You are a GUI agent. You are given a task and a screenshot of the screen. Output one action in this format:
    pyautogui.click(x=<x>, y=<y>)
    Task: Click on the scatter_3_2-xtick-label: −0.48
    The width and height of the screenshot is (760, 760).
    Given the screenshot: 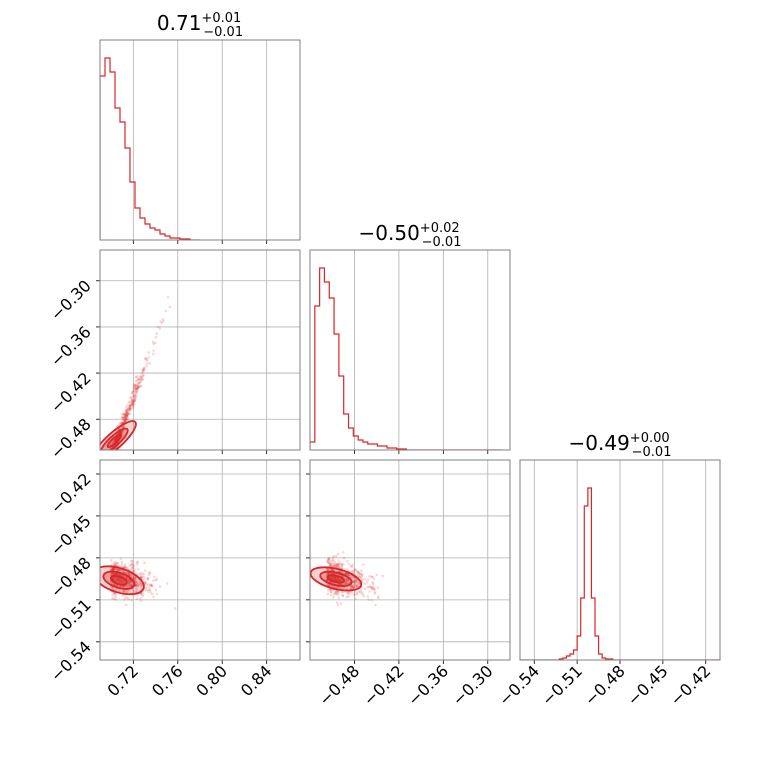 What is the action you would take?
    pyautogui.click(x=339, y=685)
    